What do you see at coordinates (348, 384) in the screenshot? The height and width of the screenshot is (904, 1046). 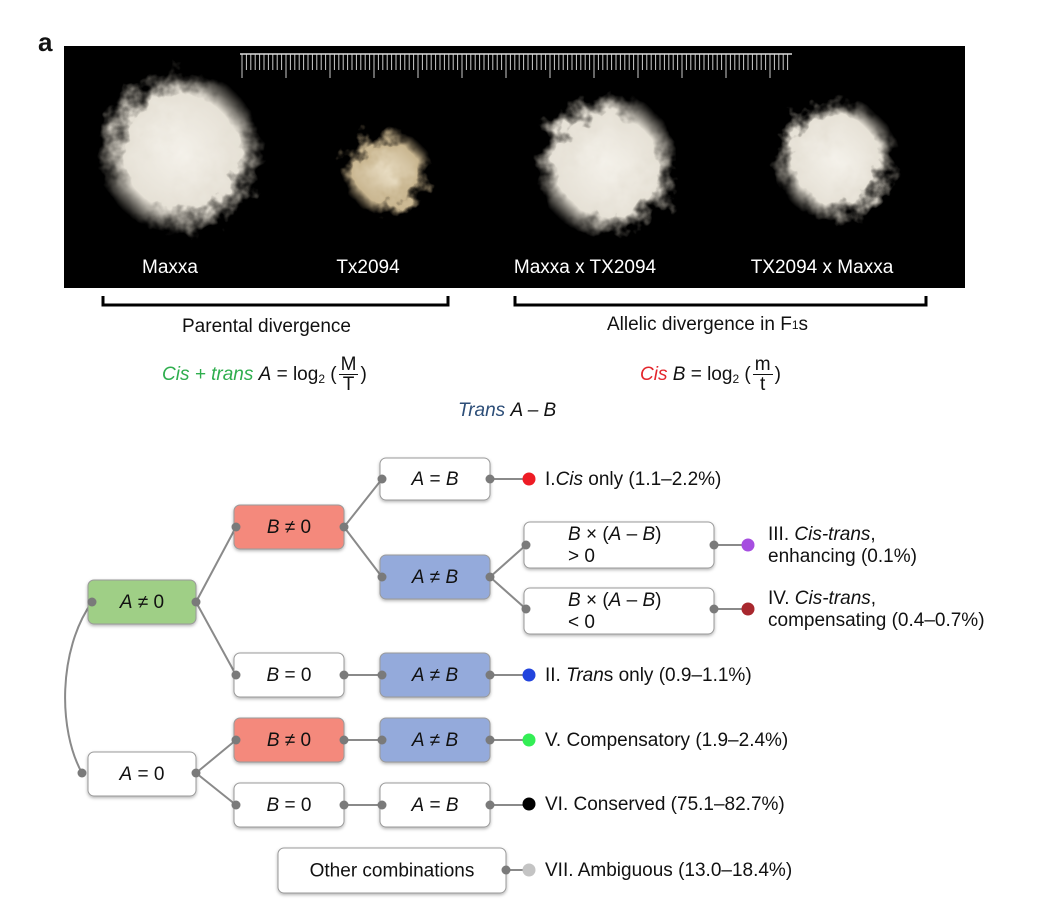 I see `denominator: T` at bounding box center [348, 384].